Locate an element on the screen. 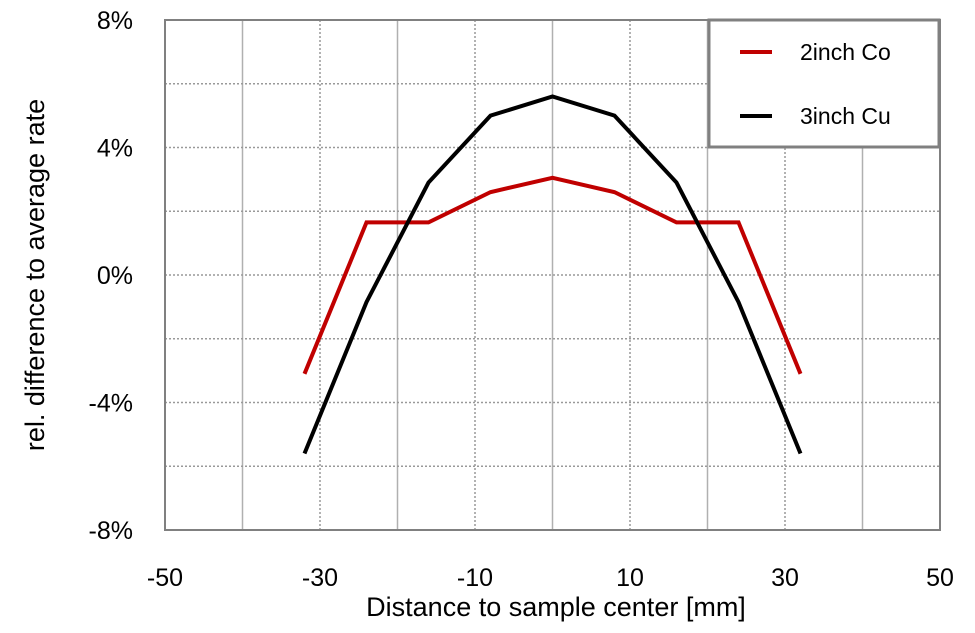  legend-label-2inch-co: 2inch Co is located at coordinates (845, 52).